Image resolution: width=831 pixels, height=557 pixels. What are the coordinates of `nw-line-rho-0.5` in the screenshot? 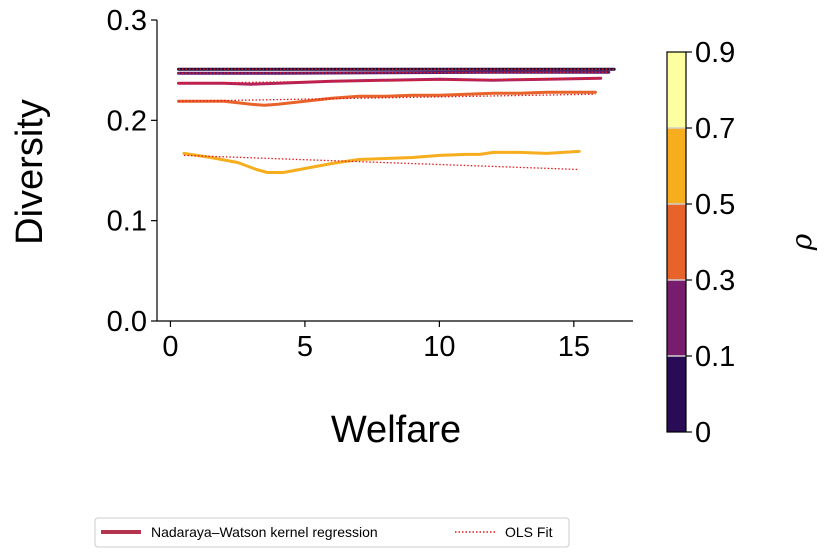 It's located at (387, 98).